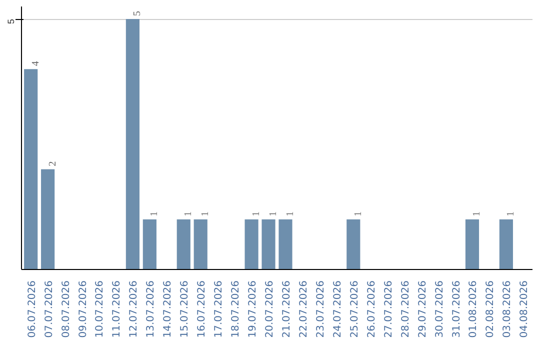 This screenshot has width=540, height=340. I want to click on x-tick-label: 29.07.2026, so click(422, 309).